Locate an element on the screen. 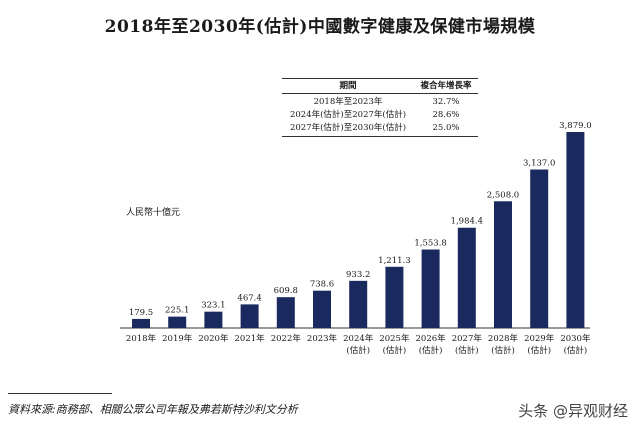 Image resolution: width=640 pixels, height=432 pixels. source-note: 資料來源:商務部、相關公眾公司年報及弗若斯特沙利文分析 is located at coordinates (153, 409).